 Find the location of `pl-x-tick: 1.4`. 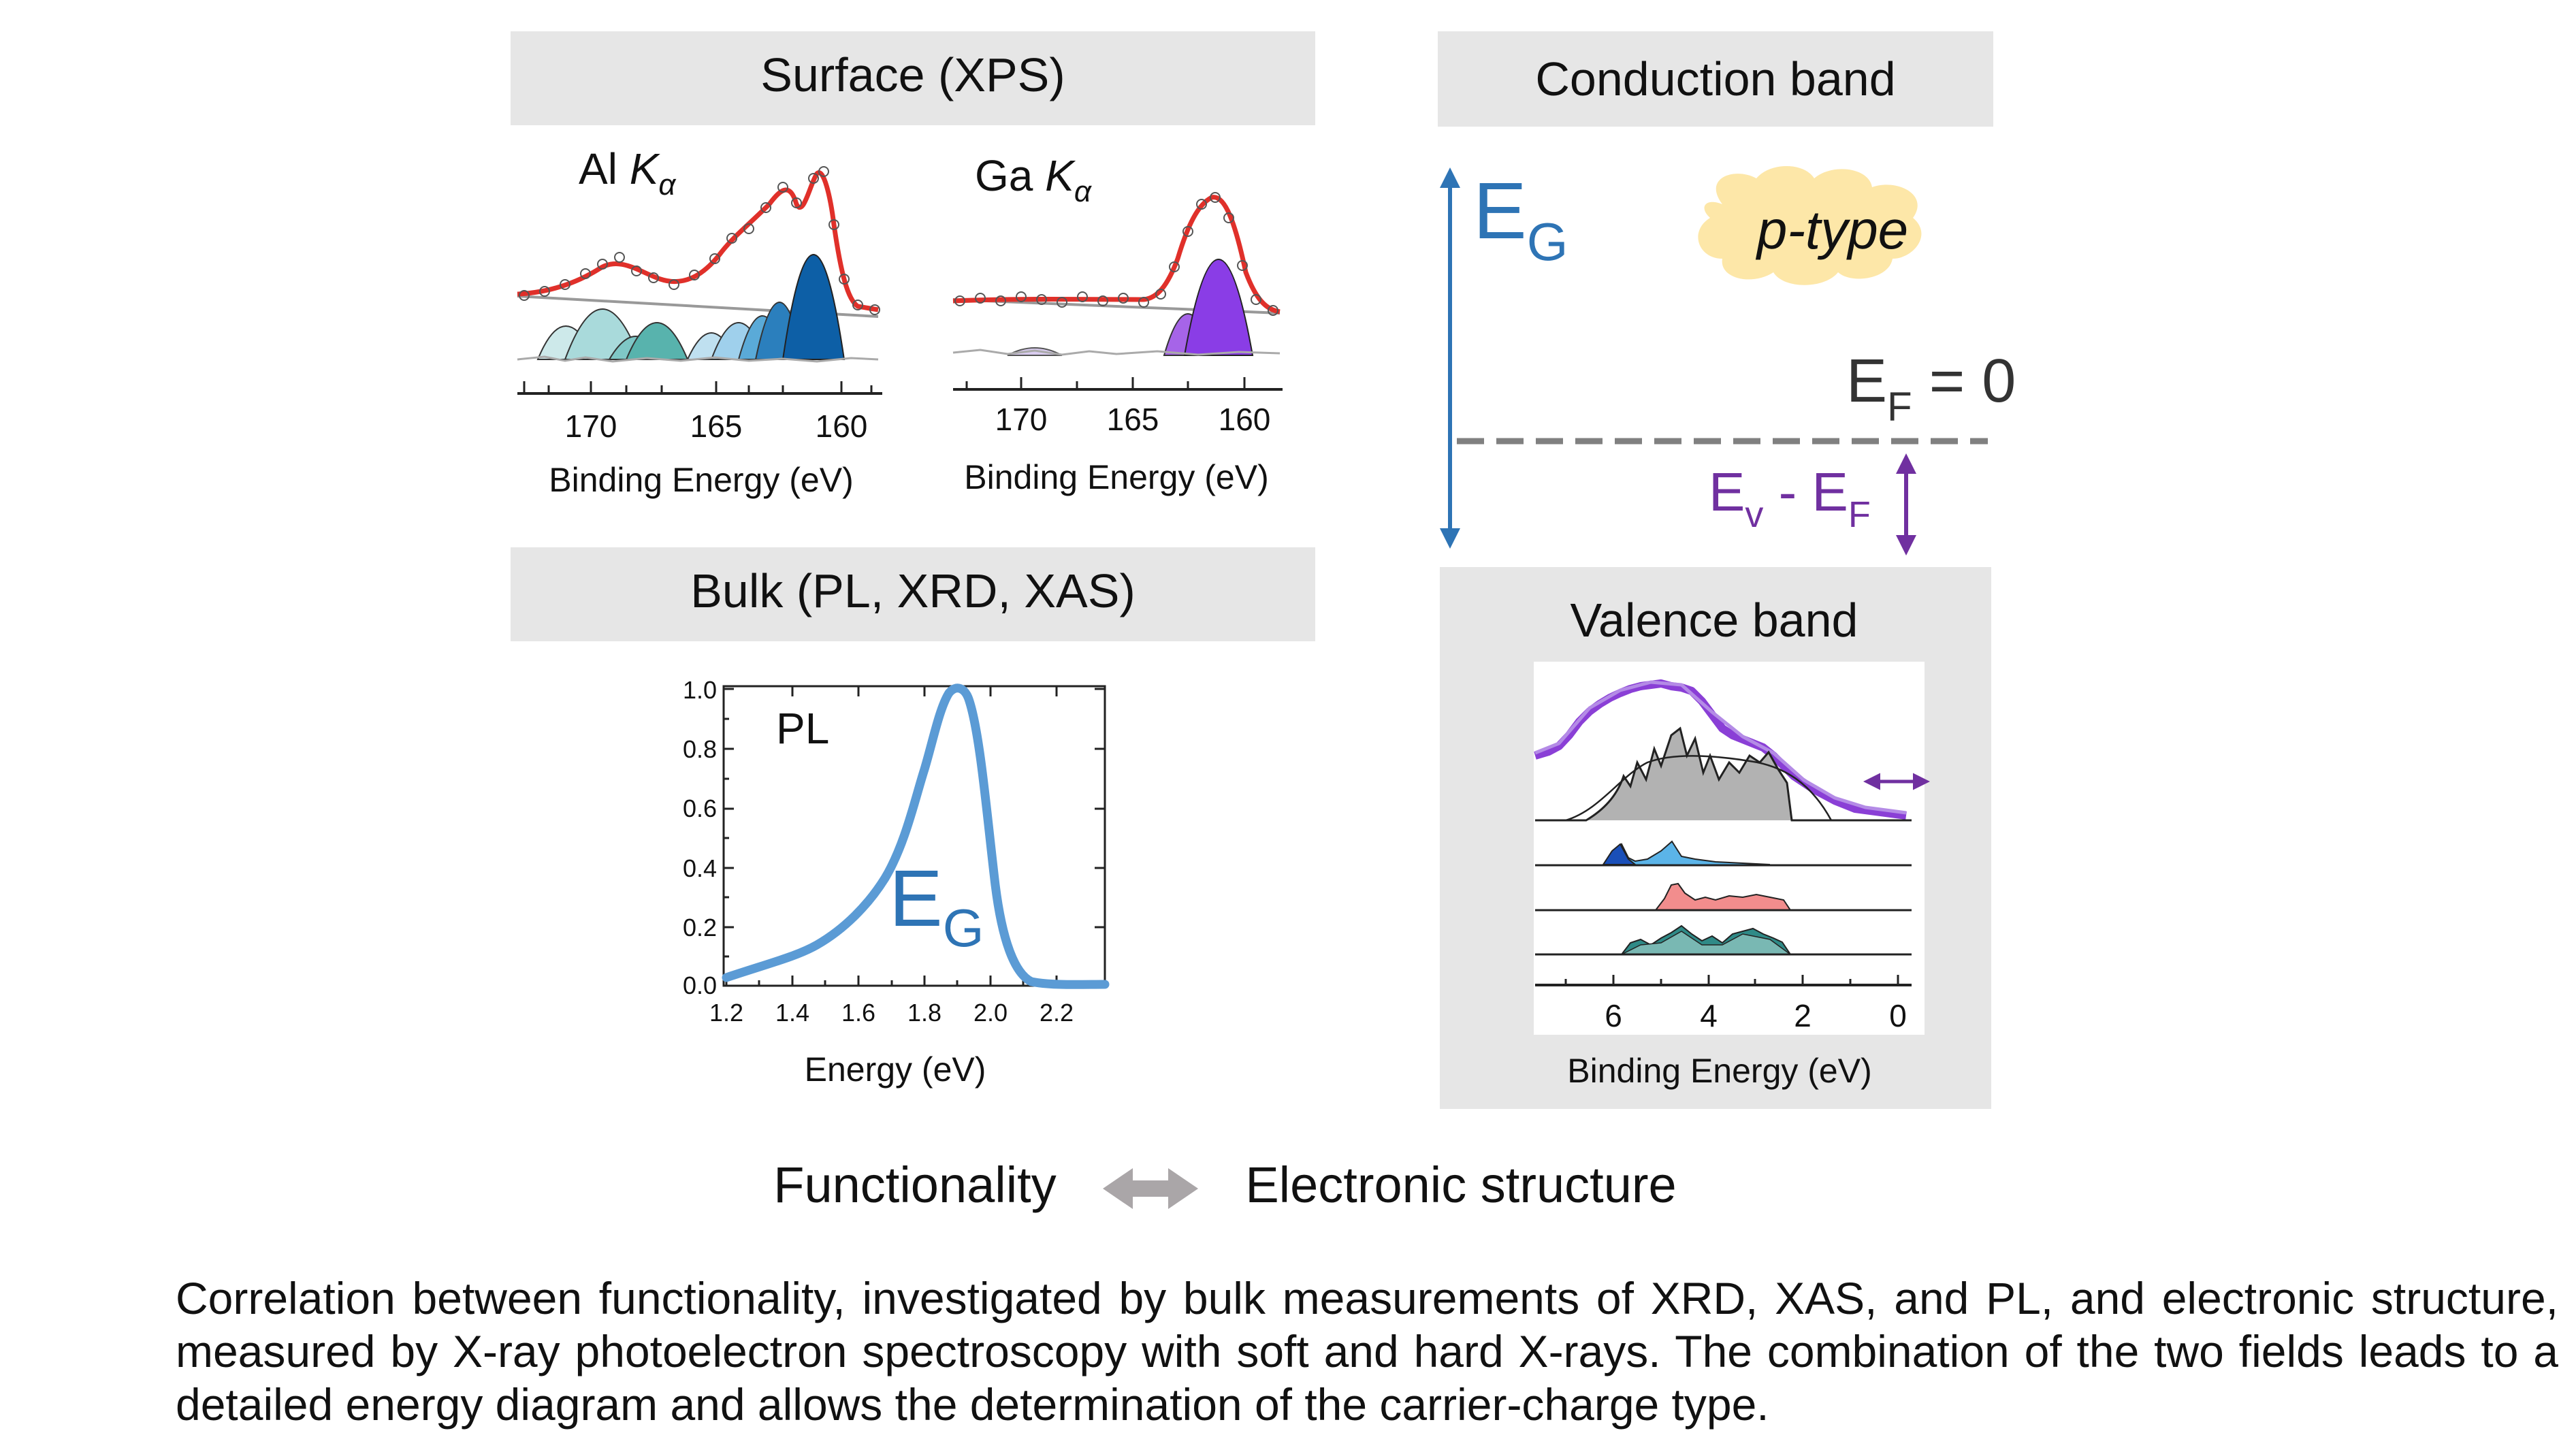

pl-x-tick: 1.4 is located at coordinates (792, 1013).